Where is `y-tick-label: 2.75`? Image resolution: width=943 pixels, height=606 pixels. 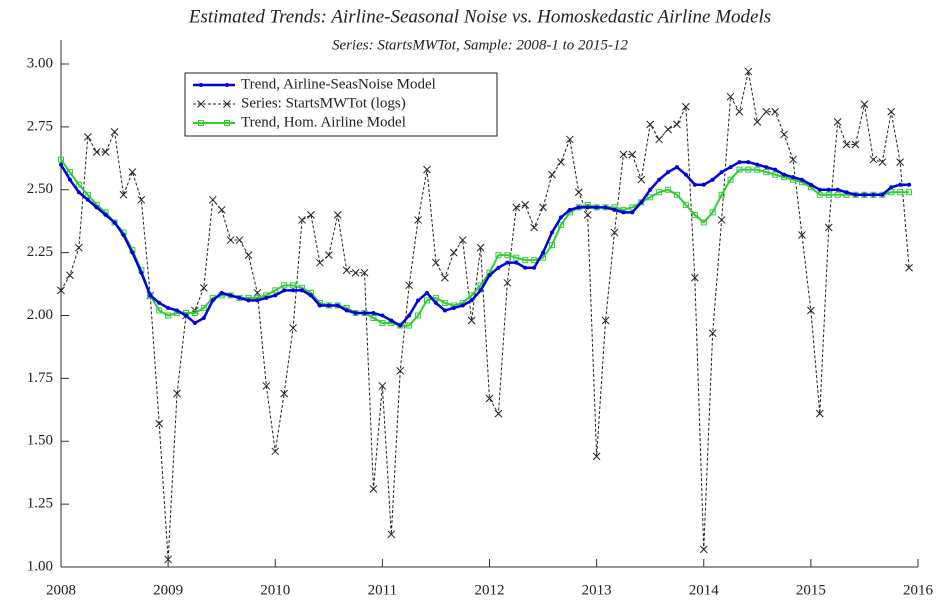
y-tick-label: 2.75 is located at coordinates (40, 126).